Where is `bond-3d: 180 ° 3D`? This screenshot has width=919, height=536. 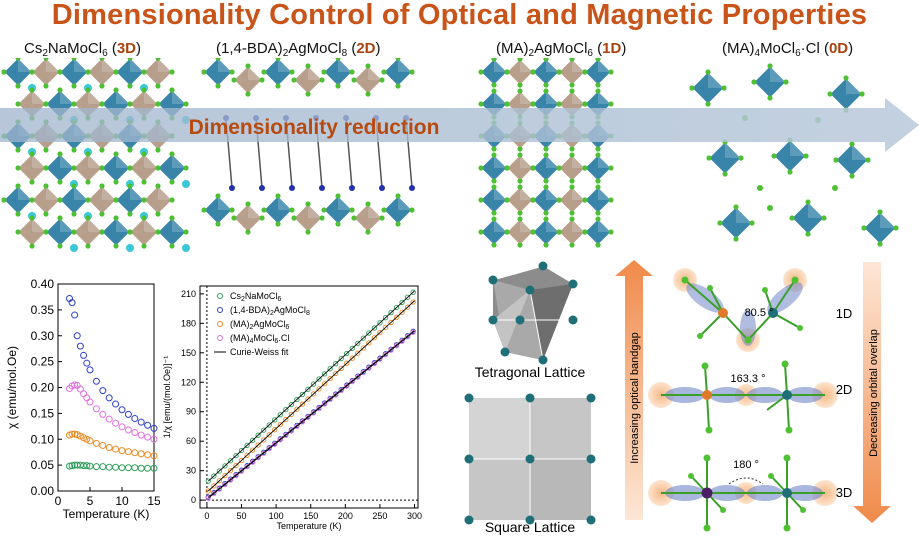 bond-3d: 180 ° 3D is located at coordinates (750, 493).